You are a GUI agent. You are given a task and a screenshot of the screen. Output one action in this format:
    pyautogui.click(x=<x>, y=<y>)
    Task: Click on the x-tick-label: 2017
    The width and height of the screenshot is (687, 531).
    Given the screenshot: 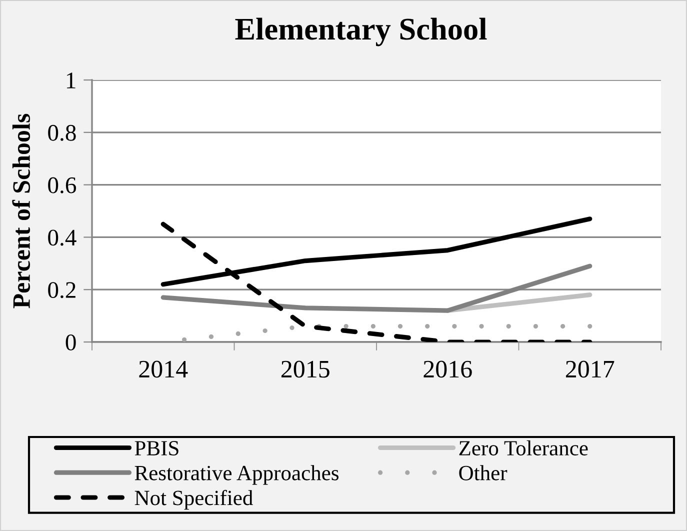 What is the action you would take?
    pyautogui.click(x=590, y=369)
    